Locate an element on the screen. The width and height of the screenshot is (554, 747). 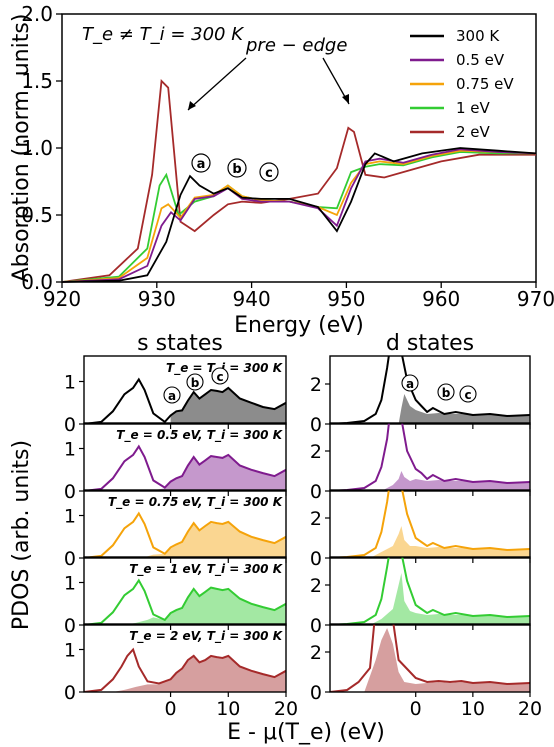
pre-edge-arrowhead-left is located at coordinates (192, 105).